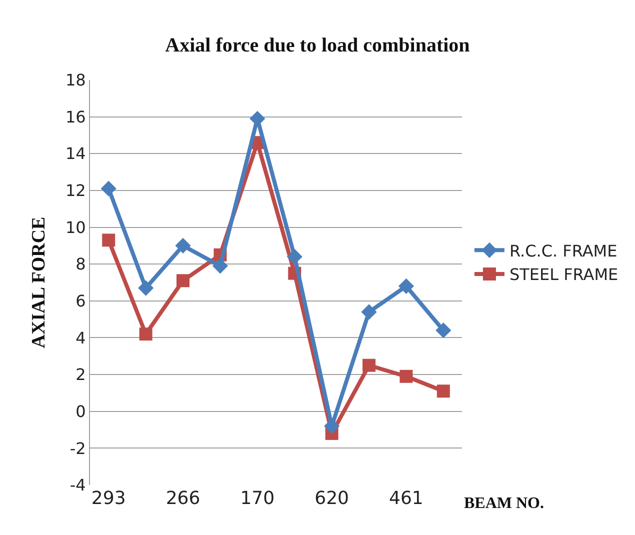 The height and width of the screenshot is (535, 635). What do you see at coordinates (81, 411) in the screenshot?
I see `y-tick-label: 0` at bounding box center [81, 411].